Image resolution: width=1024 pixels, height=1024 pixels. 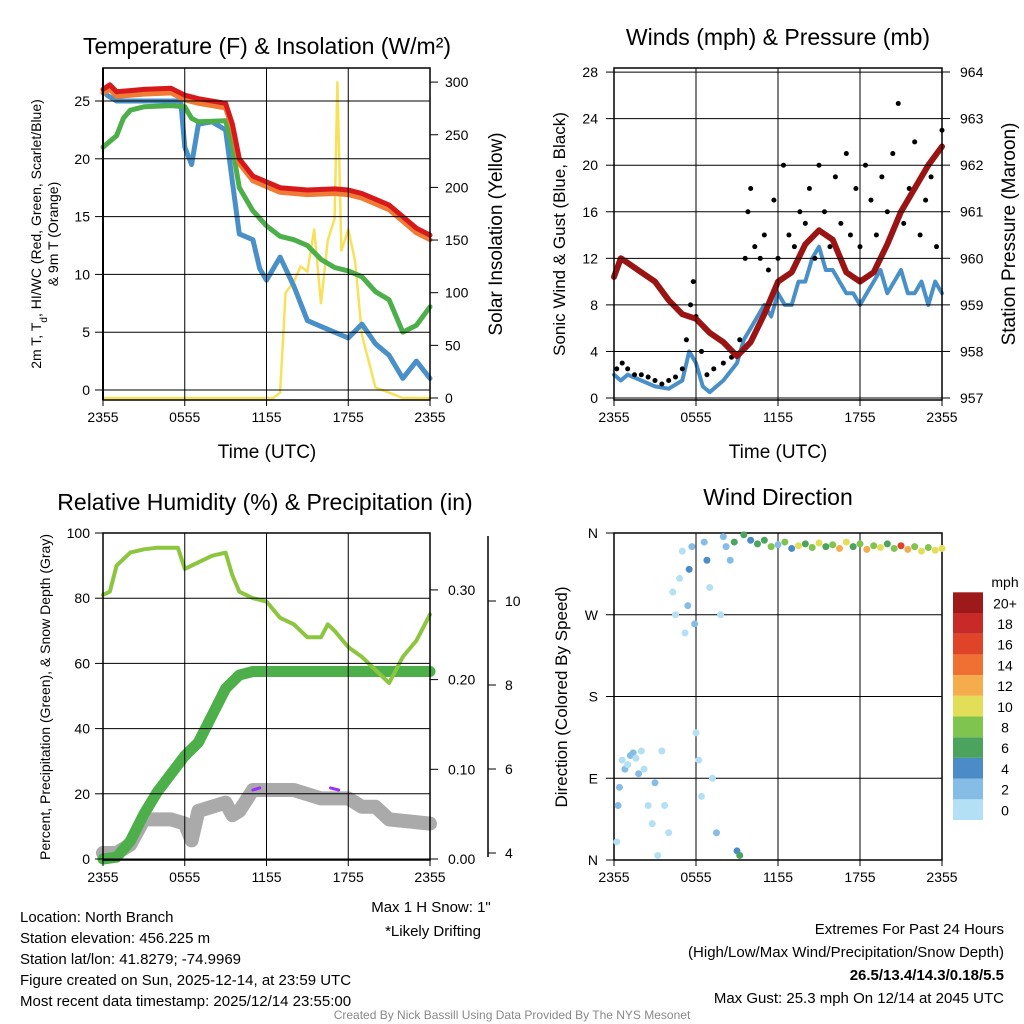 I want to click on elevation-text: Station elevation: 456.225 m, so click(x=115, y=938).